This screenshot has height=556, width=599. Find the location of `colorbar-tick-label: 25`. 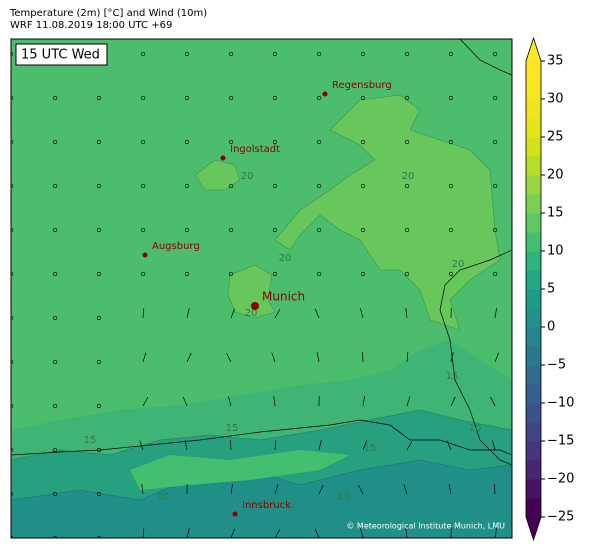

colorbar-tick-label: 25 is located at coordinates (555, 137).